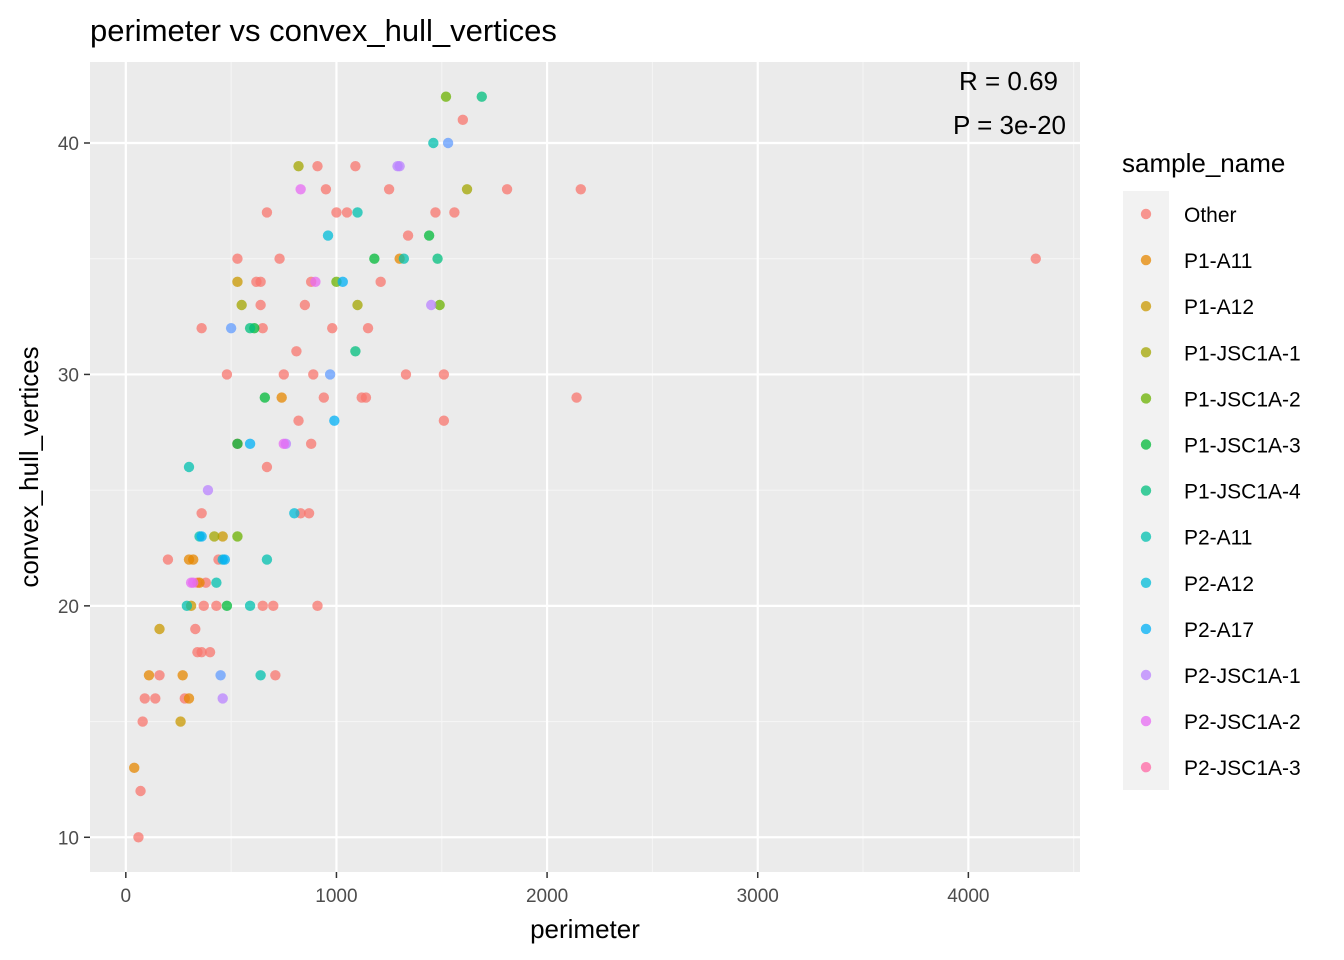  Describe the element at coordinates (68, 607) in the screenshot. I see `y-tick-label: 20` at that location.